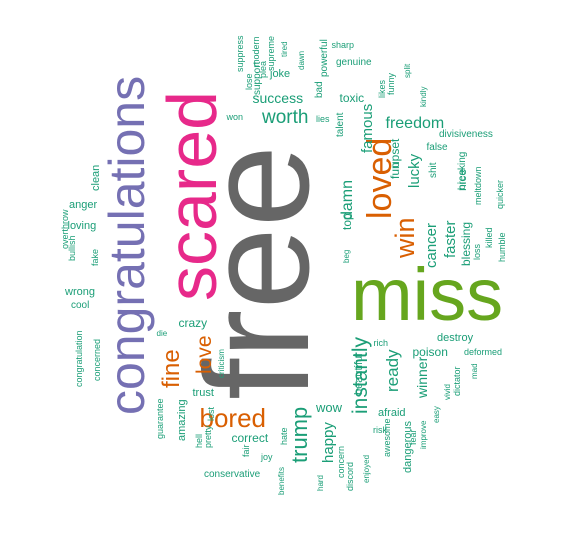 Image resolution: width=572 pixels, height=542 pixels. Describe the element at coordinates (477, 185) in the screenshot. I see `word-meltdown: meltdown` at that location.